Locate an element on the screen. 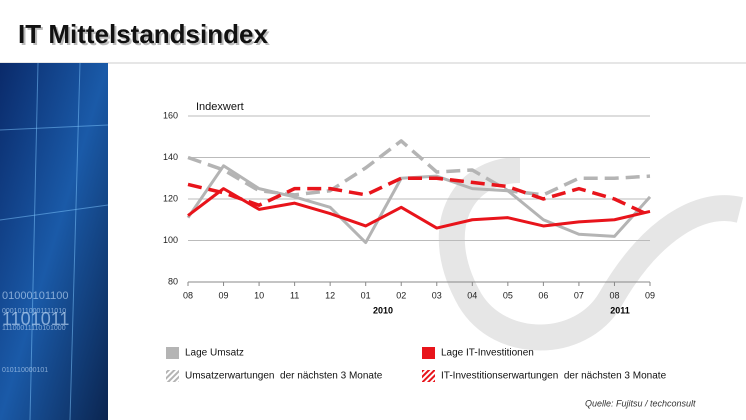 The height and width of the screenshot is (420, 746). x-tick-label: 01 is located at coordinates (366, 295).